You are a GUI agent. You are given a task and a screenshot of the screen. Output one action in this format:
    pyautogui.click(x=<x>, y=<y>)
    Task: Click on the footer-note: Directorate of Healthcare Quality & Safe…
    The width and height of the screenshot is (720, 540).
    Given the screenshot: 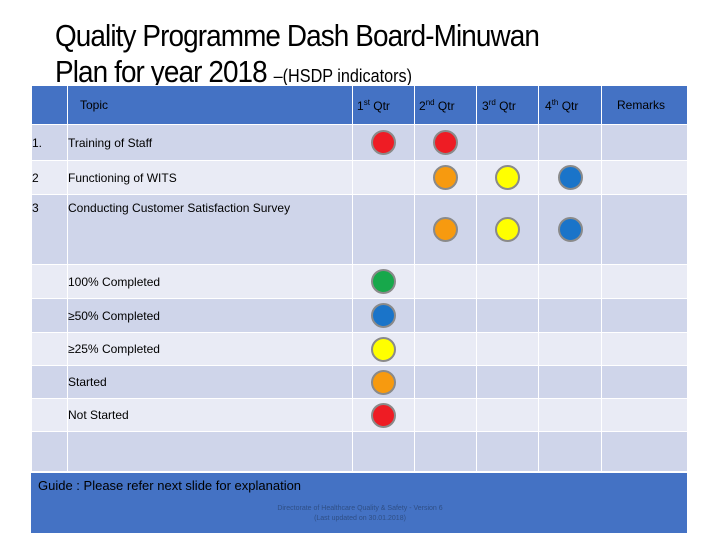 What is the action you would take?
    pyautogui.click(x=360, y=514)
    